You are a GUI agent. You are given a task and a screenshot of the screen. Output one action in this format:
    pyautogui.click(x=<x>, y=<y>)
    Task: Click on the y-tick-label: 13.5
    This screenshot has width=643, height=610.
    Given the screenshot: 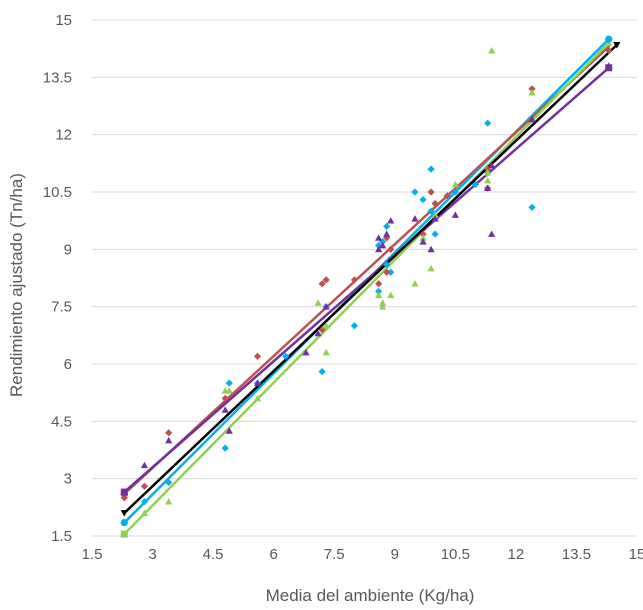 What is the action you would take?
    pyautogui.click(x=57, y=77)
    